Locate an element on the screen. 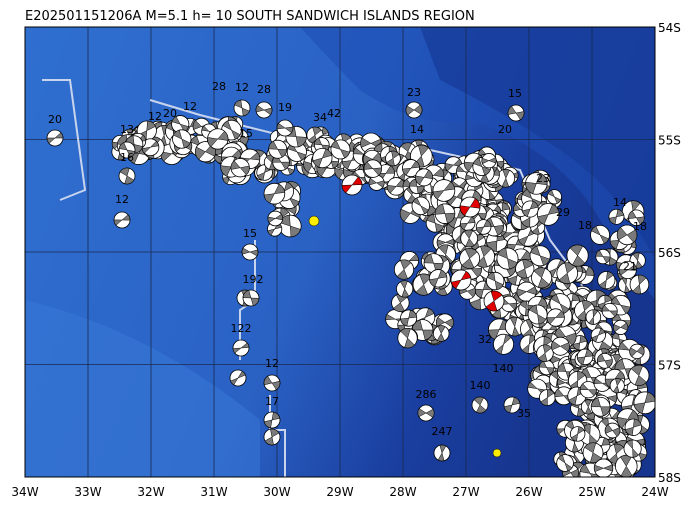  boundary is located at coordinates (64, 140).